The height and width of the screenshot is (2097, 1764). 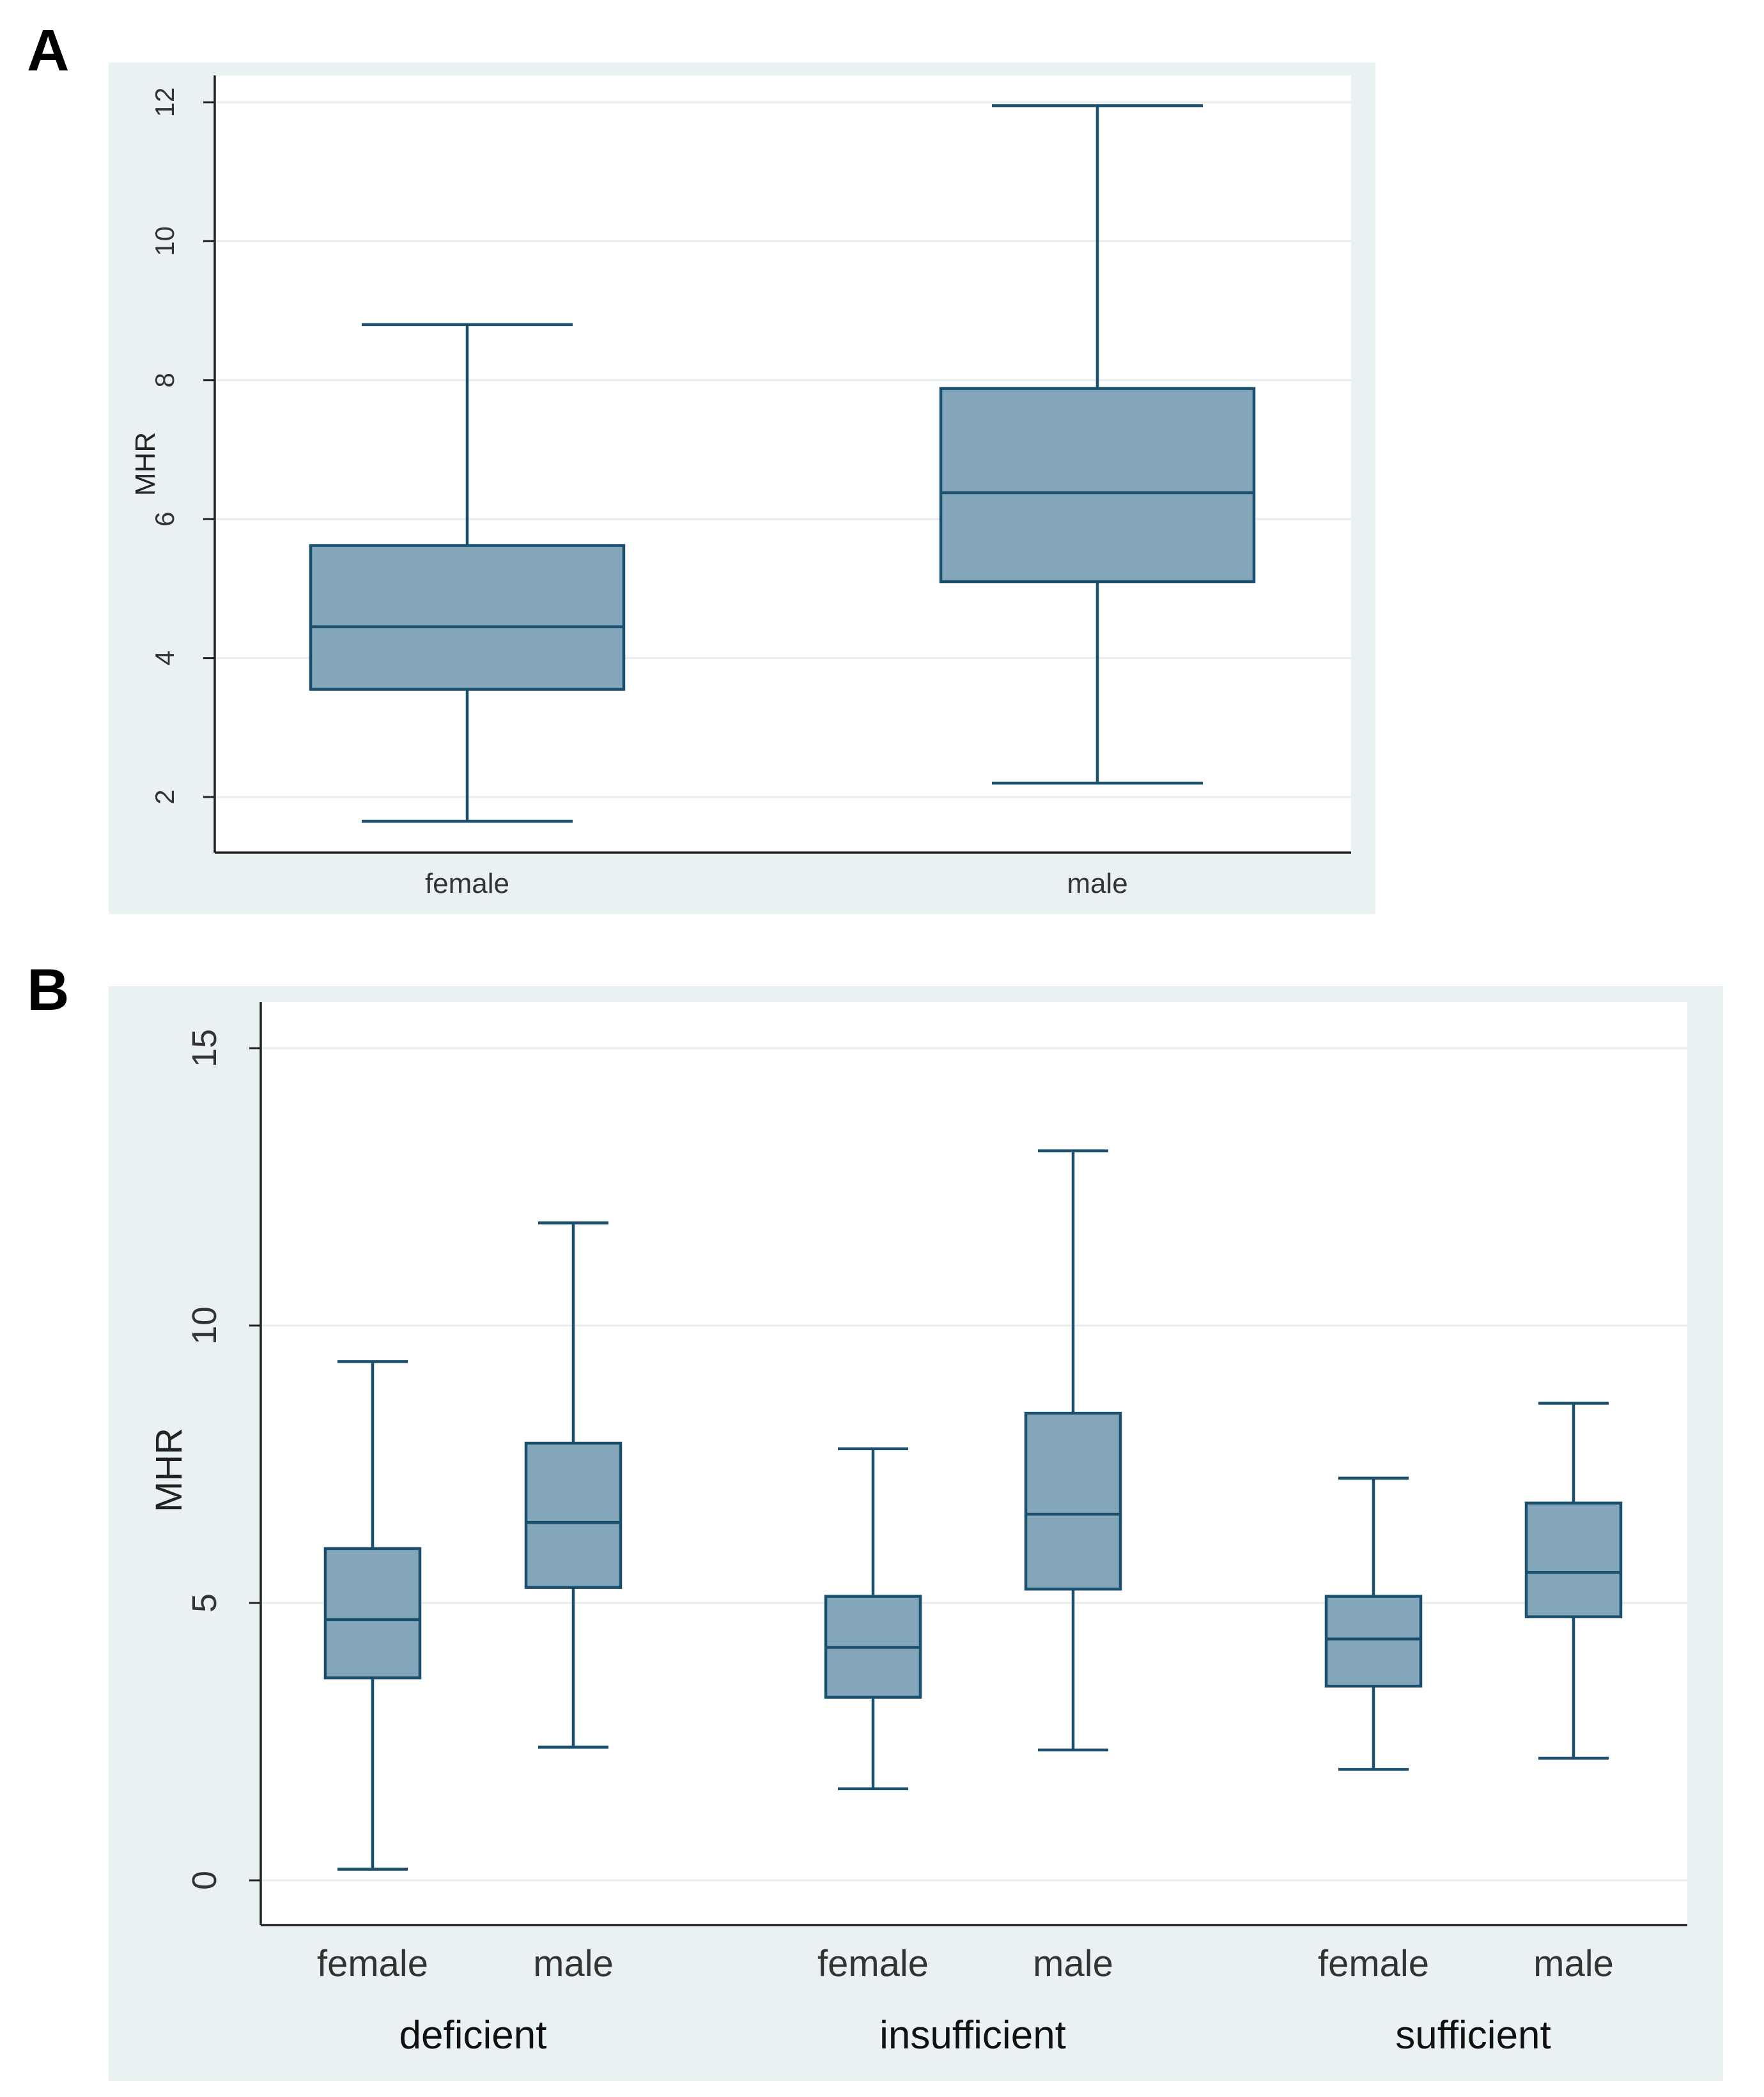 I want to click on group-label-sufficient: sufficient, so click(x=1473, y=2035).